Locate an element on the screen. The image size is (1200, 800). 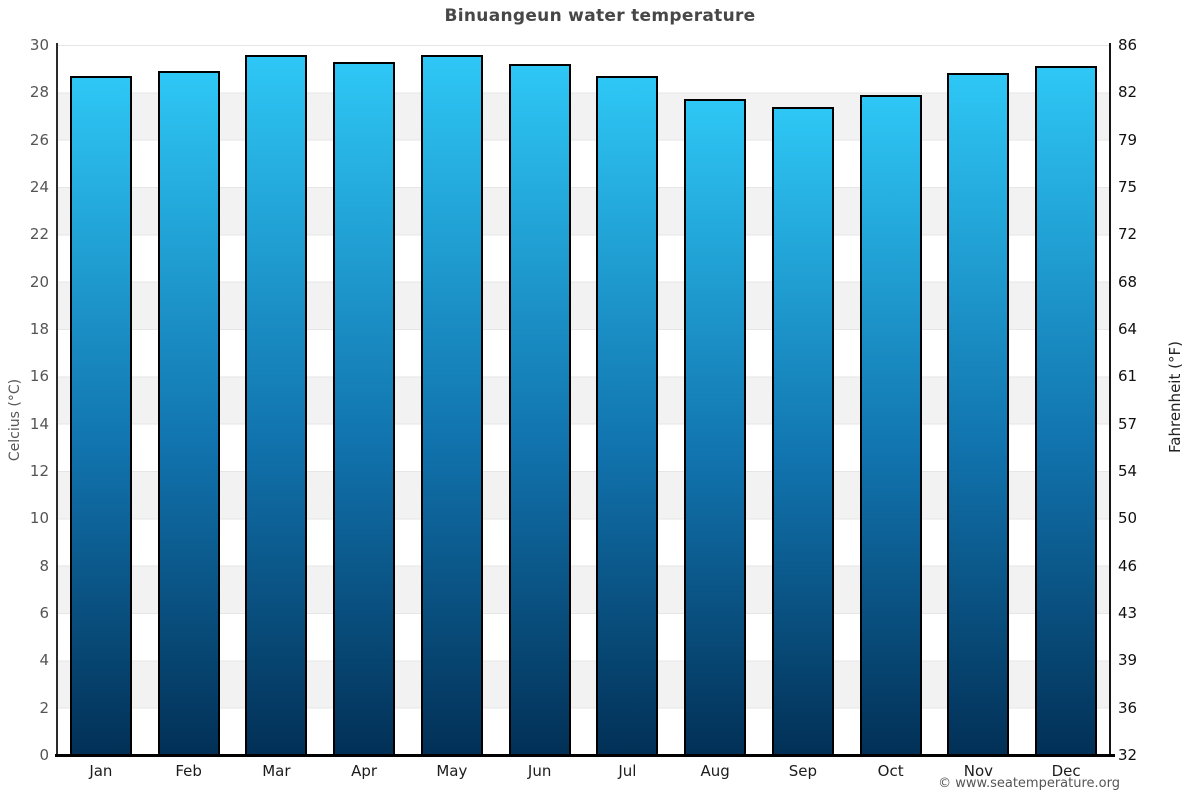
bar-feb is located at coordinates (188, 413).